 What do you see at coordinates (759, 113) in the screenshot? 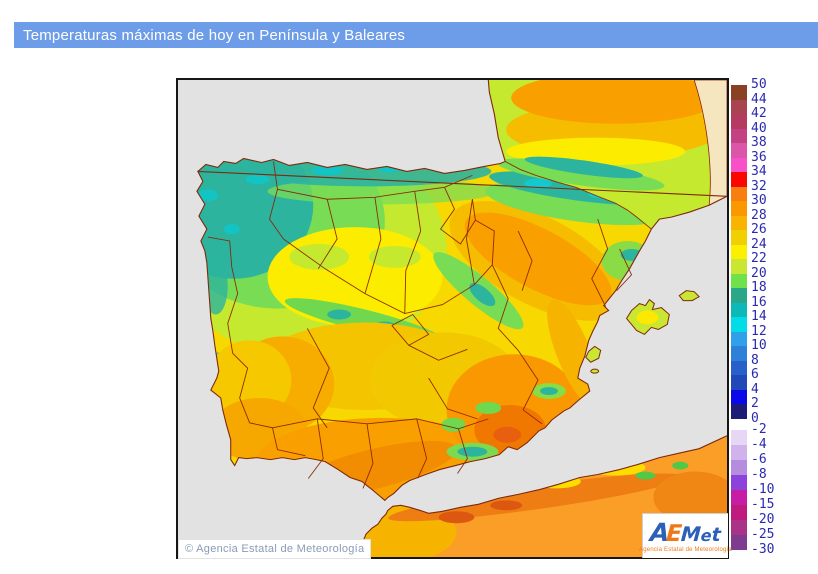
I see `legend-tick-label: 42` at bounding box center [759, 113].